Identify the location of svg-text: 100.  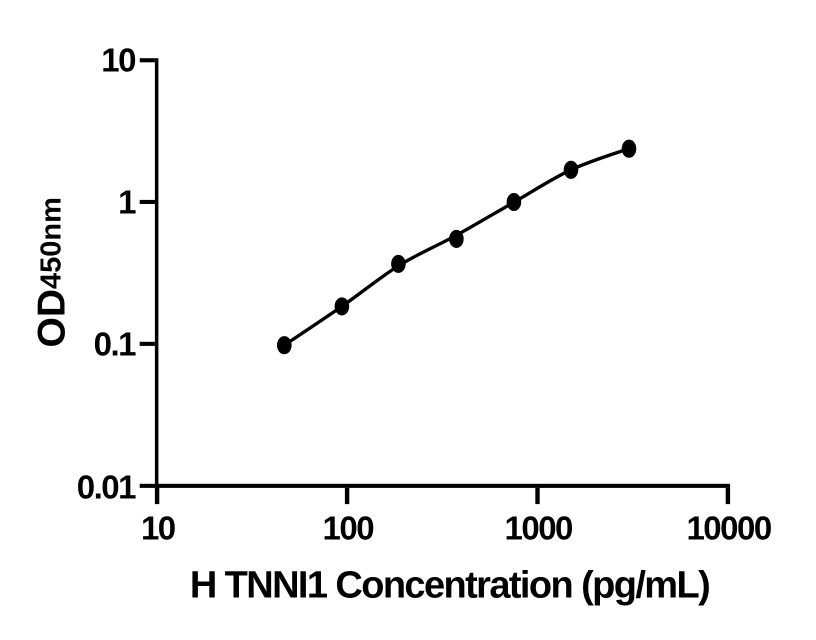
(348, 528).